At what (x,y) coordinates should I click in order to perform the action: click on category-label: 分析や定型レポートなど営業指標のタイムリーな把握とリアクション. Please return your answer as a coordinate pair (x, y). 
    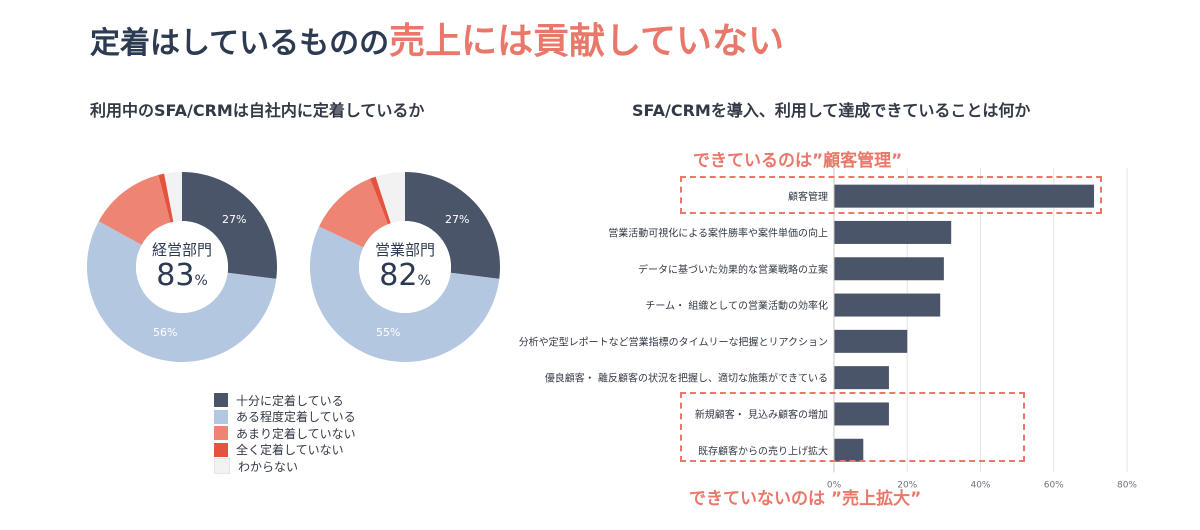
    Looking at the image, I should click on (673, 341).